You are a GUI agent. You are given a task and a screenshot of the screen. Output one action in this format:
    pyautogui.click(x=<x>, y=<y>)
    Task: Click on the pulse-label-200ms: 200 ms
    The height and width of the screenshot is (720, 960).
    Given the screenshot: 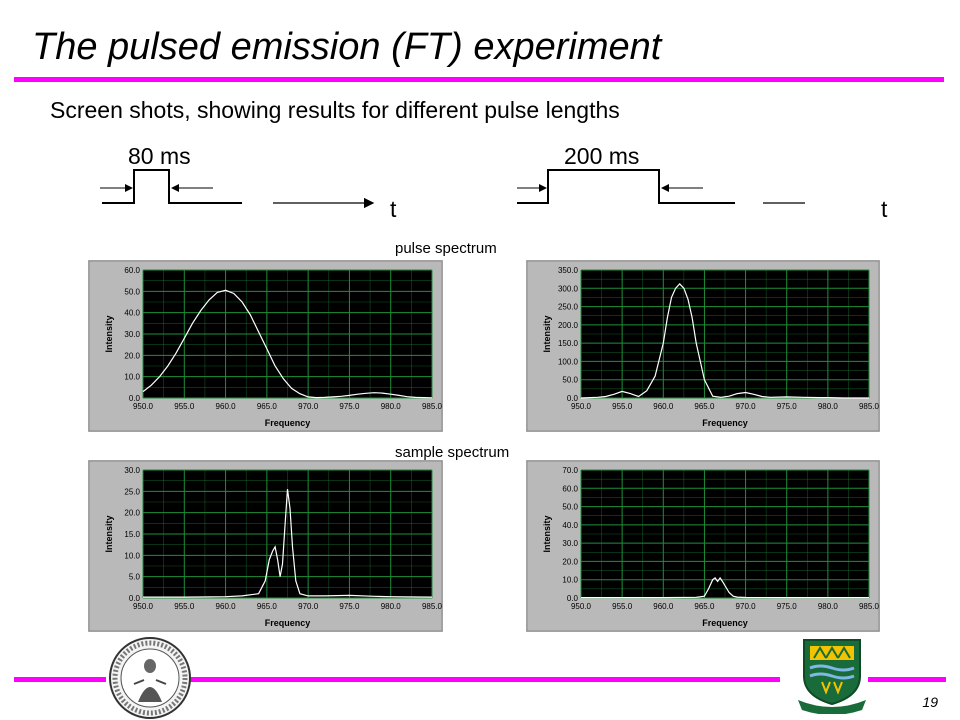 What is the action you would take?
    pyautogui.click(x=602, y=156)
    